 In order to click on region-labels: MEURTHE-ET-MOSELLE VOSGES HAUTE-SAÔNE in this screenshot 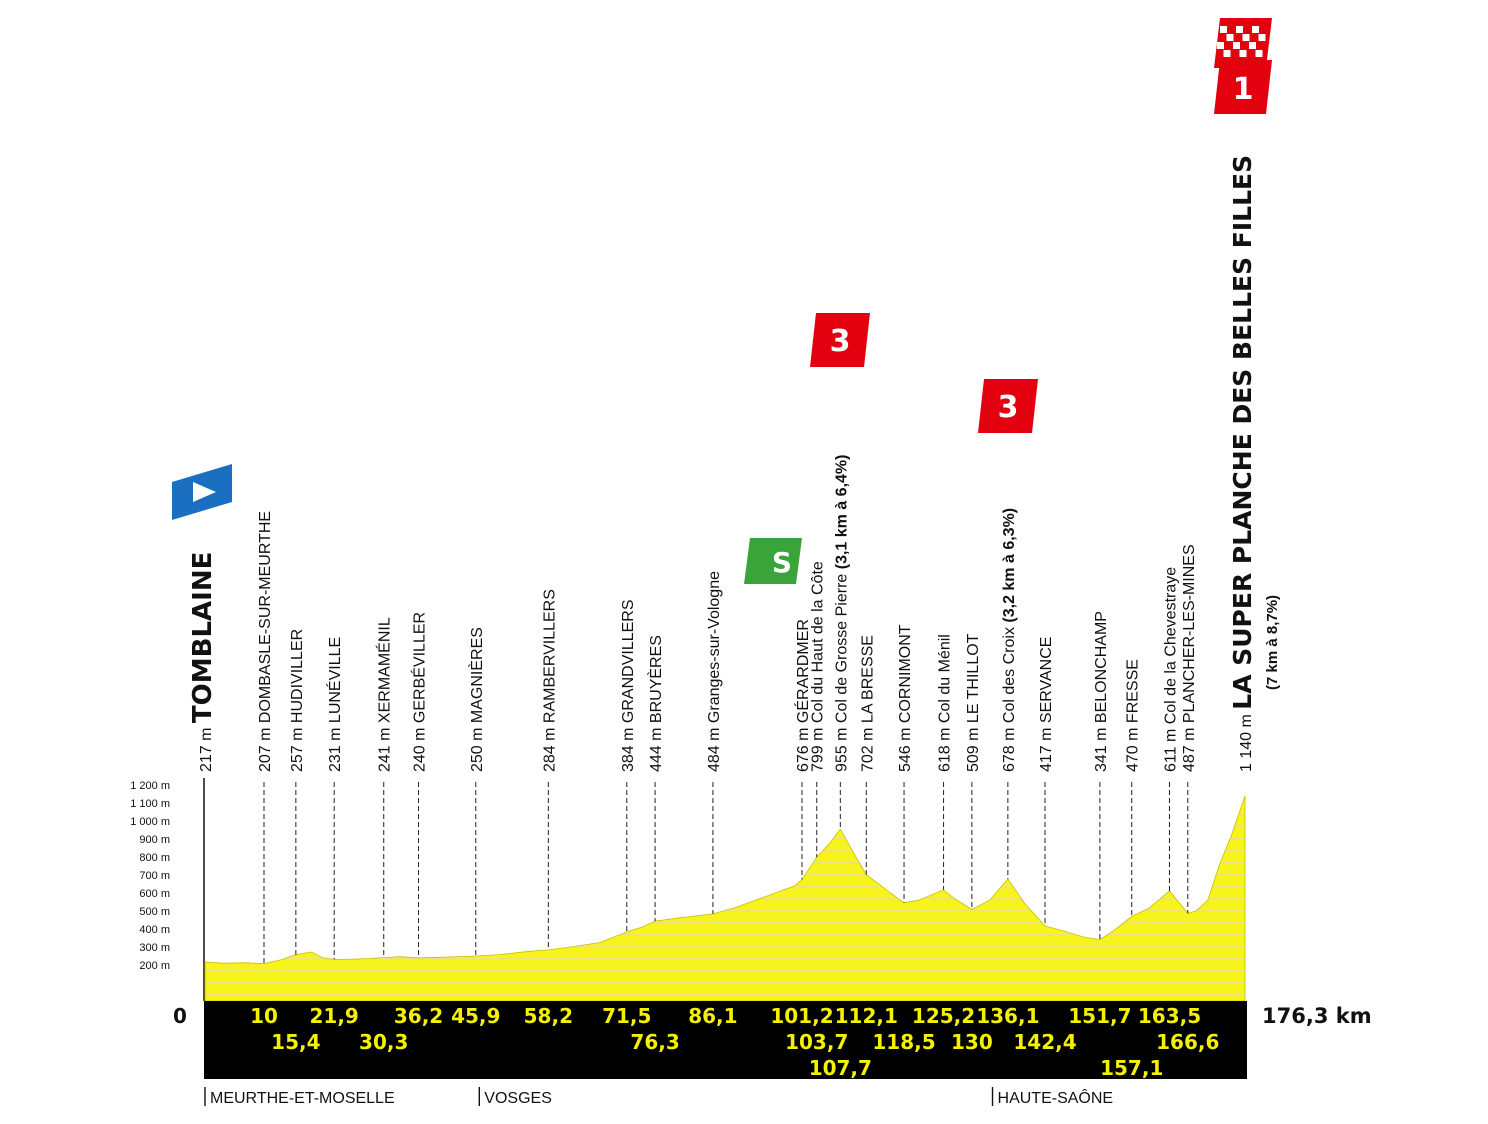, I will do `click(659, 1097)`.